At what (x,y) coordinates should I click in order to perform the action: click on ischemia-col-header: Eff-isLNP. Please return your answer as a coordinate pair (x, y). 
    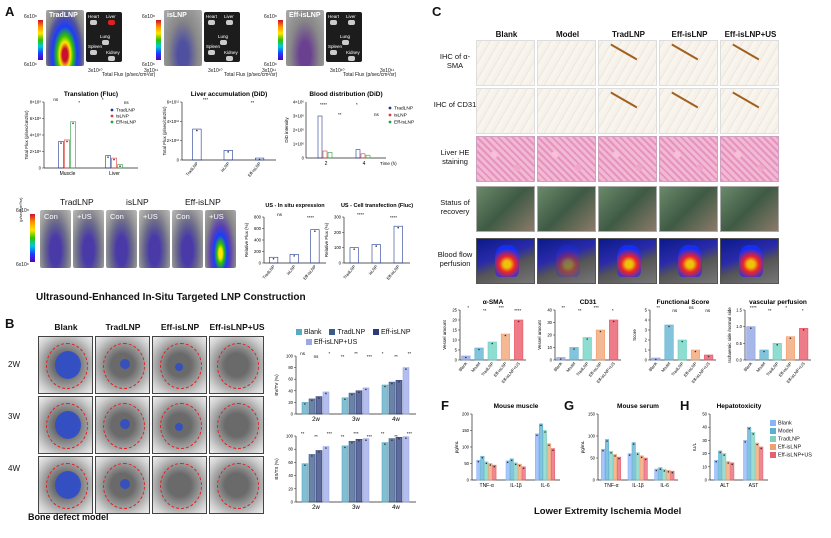
    Looking at the image, I should click on (689, 34).